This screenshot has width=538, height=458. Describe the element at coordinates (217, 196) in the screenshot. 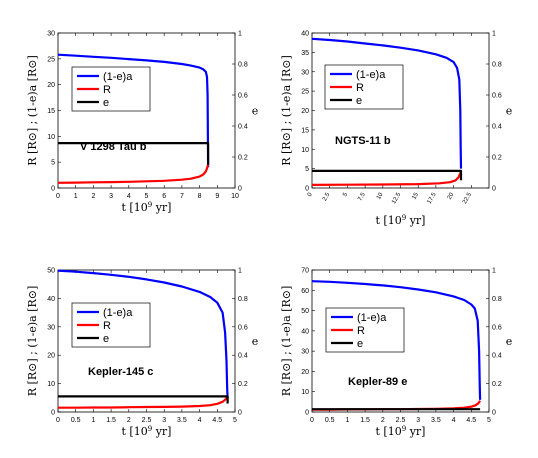

I see `x-tick-label: 9` at that location.